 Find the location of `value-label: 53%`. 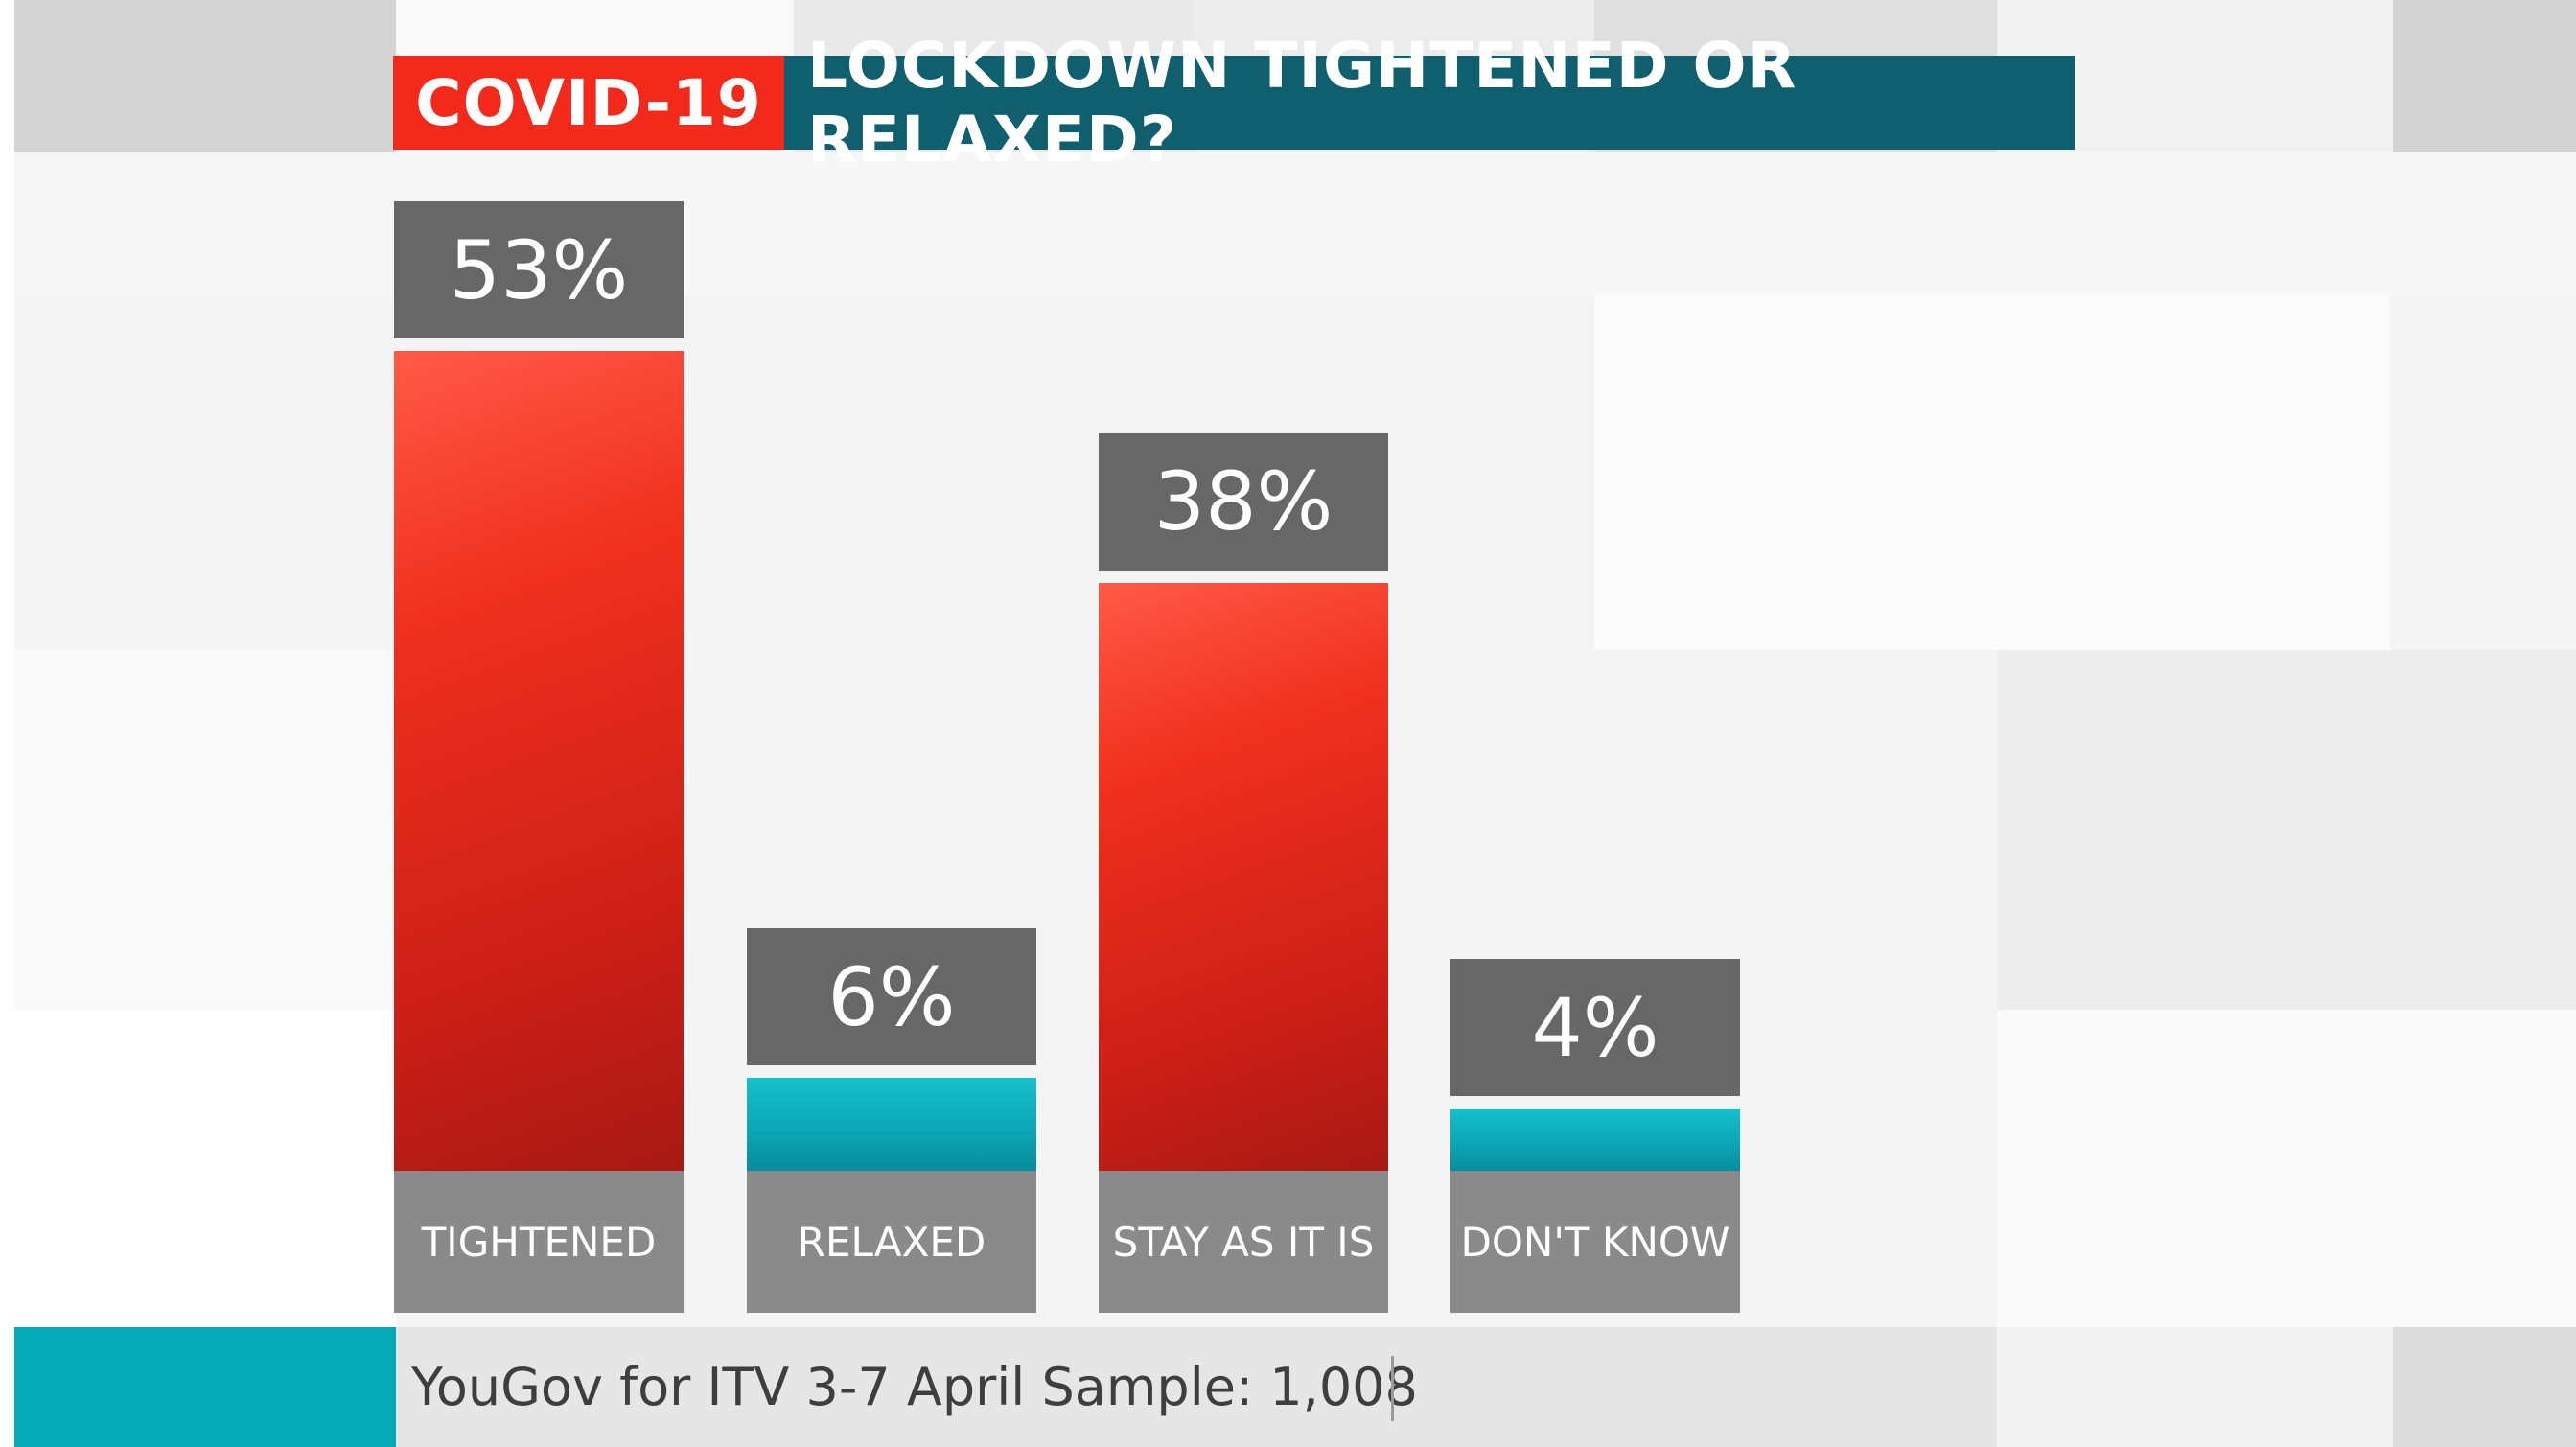

value-label: 53% is located at coordinates (539, 270).